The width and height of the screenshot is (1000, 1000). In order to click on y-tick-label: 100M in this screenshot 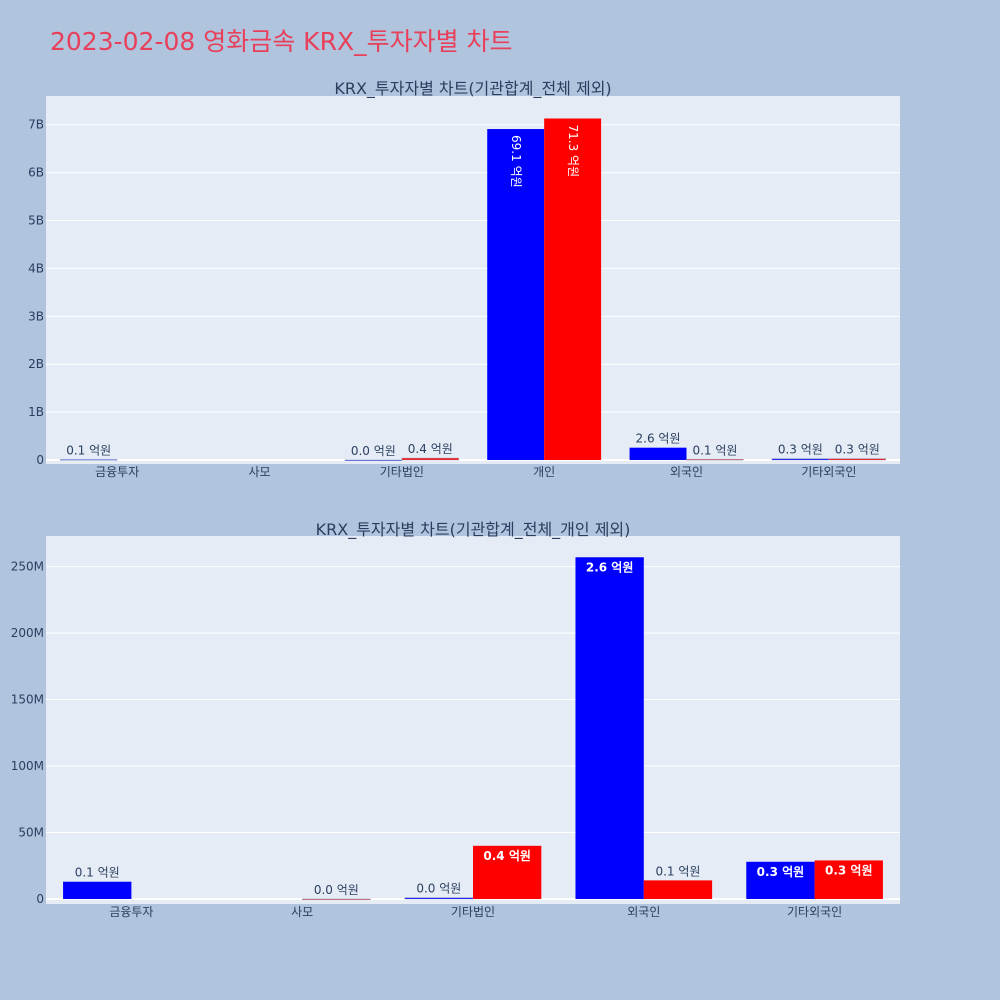, I will do `click(27, 766)`.